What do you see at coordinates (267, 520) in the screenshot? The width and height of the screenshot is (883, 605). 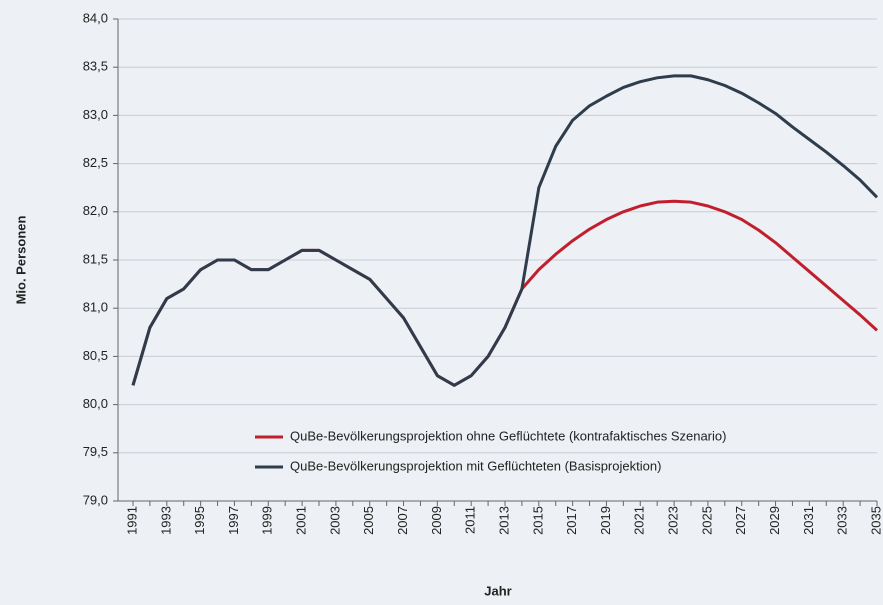 I see `x-tick-label: 1999` at bounding box center [267, 520].